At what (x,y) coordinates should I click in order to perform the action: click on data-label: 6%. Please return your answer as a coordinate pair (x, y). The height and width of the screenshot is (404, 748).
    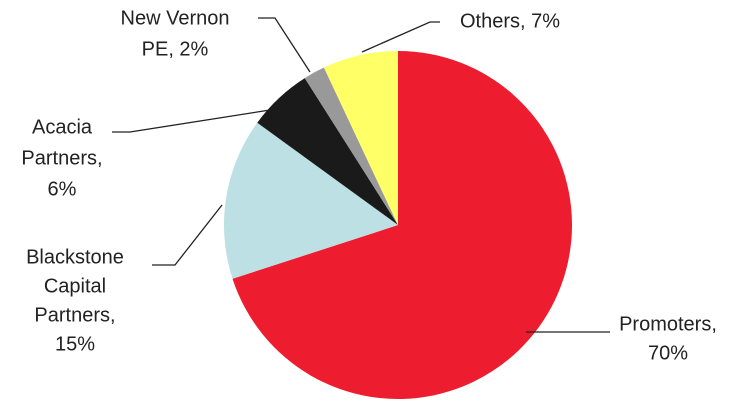
    Looking at the image, I should click on (62, 189).